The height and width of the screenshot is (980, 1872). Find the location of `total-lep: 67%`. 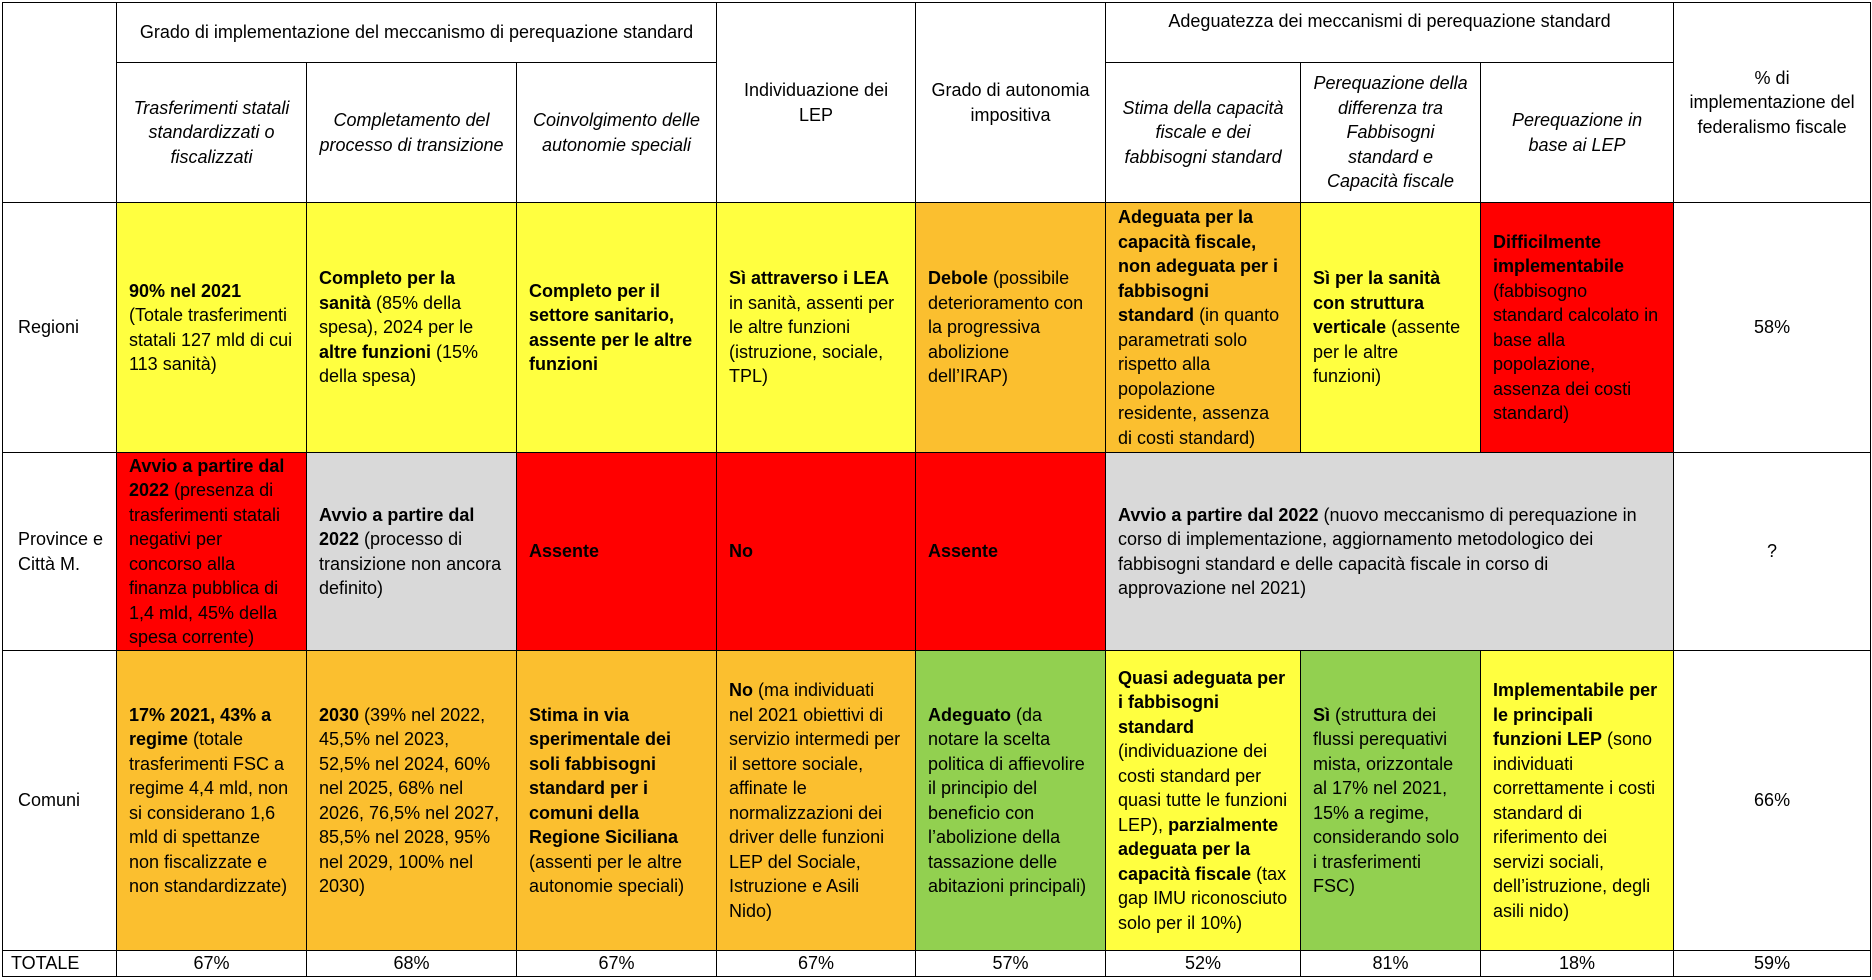

total-lep: 67% is located at coordinates (816, 963).